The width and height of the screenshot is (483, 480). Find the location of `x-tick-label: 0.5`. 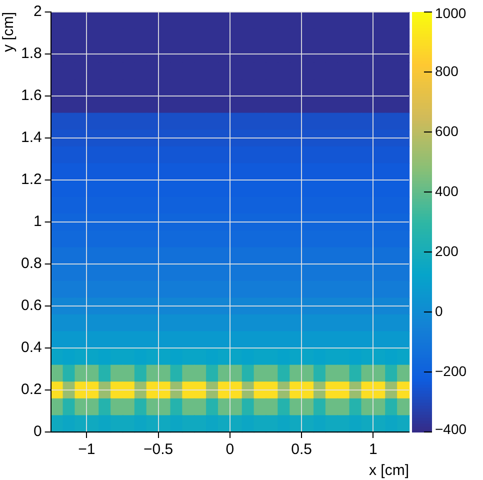

x-tick-label: 0.5 is located at coordinates (301, 449).